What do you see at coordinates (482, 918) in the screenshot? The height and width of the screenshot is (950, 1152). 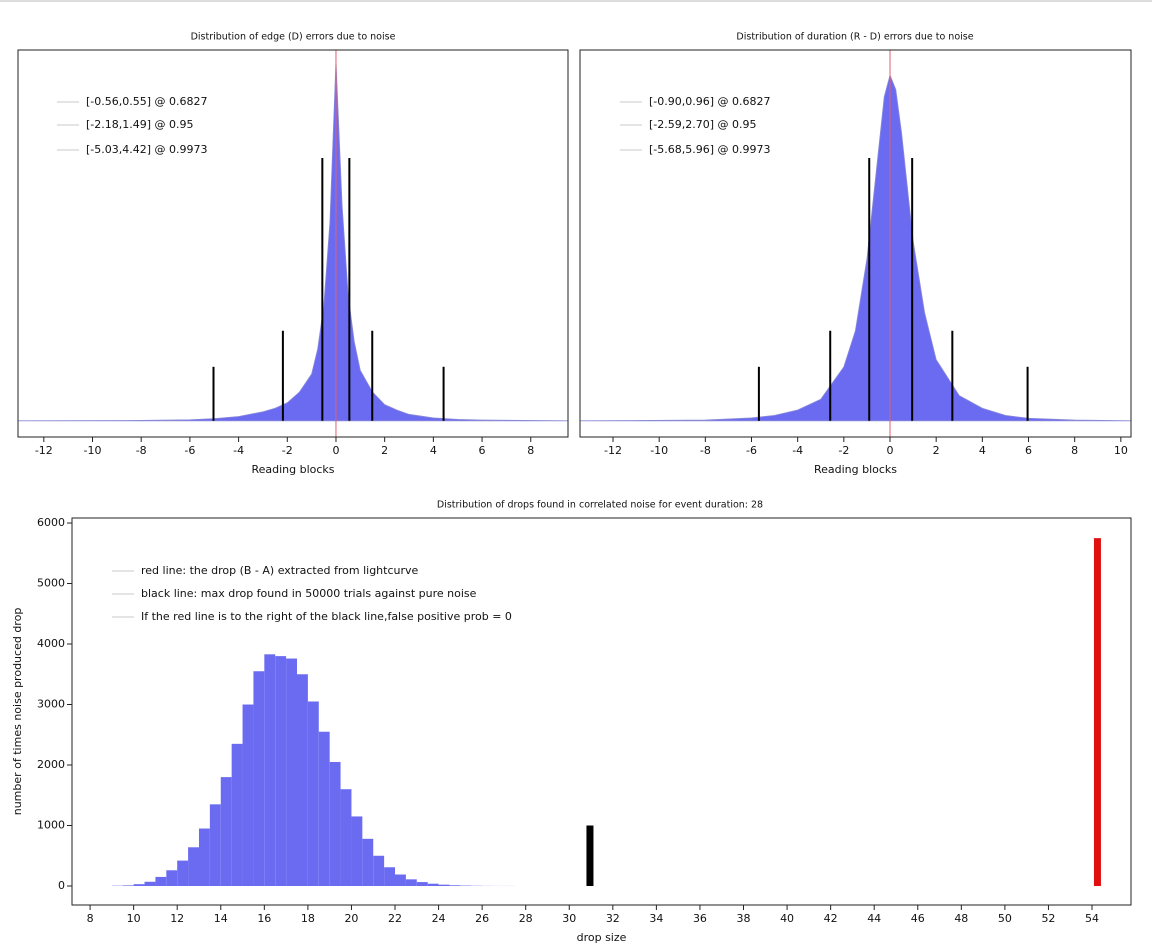 I see `x-tick-label: 26` at bounding box center [482, 918].